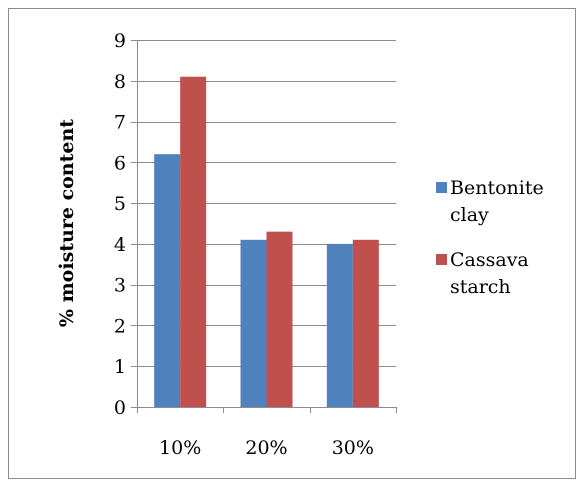  I want to click on y-tick-label: 0, so click(120, 408).